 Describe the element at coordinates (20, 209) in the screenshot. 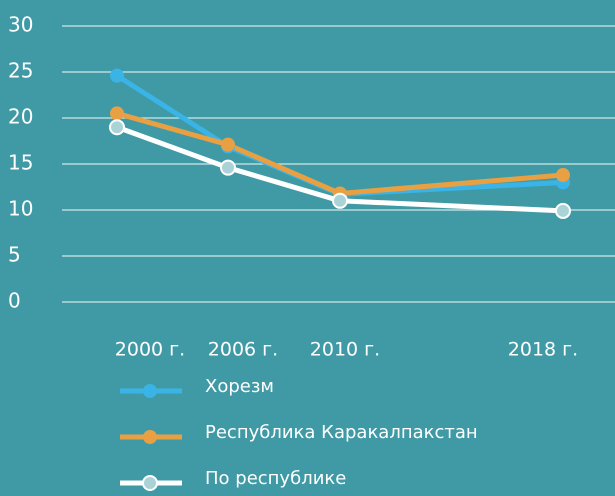

I see `y-tick-label: 10` at that location.